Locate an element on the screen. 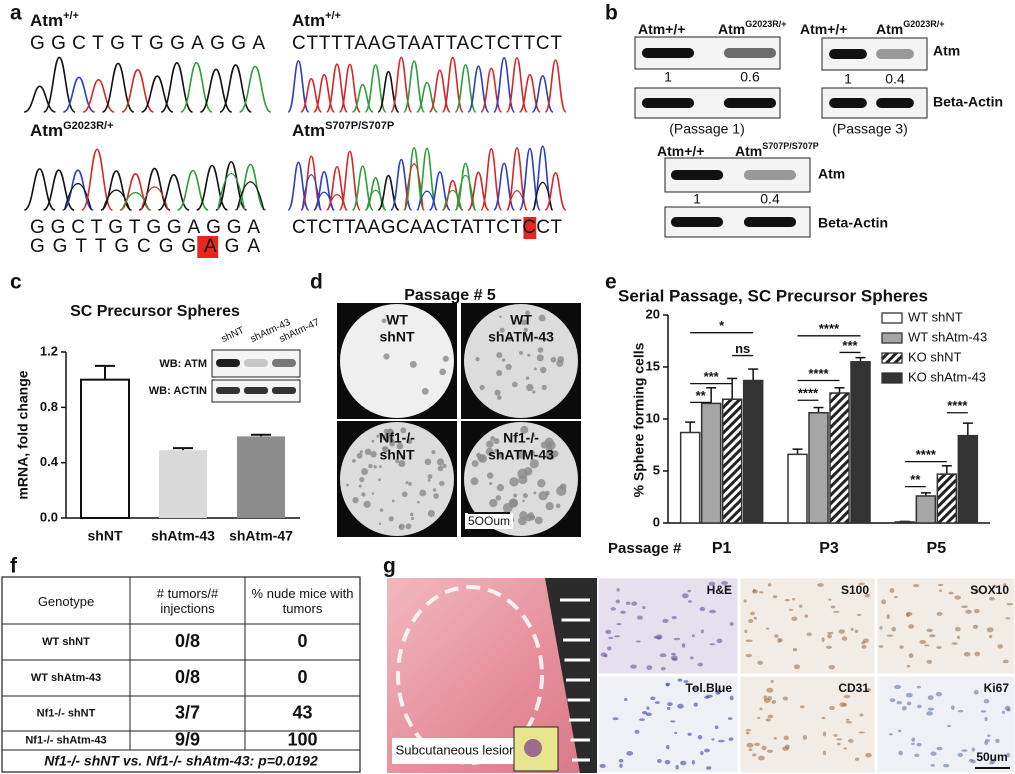  well-label: shNT is located at coordinates (397, 337).